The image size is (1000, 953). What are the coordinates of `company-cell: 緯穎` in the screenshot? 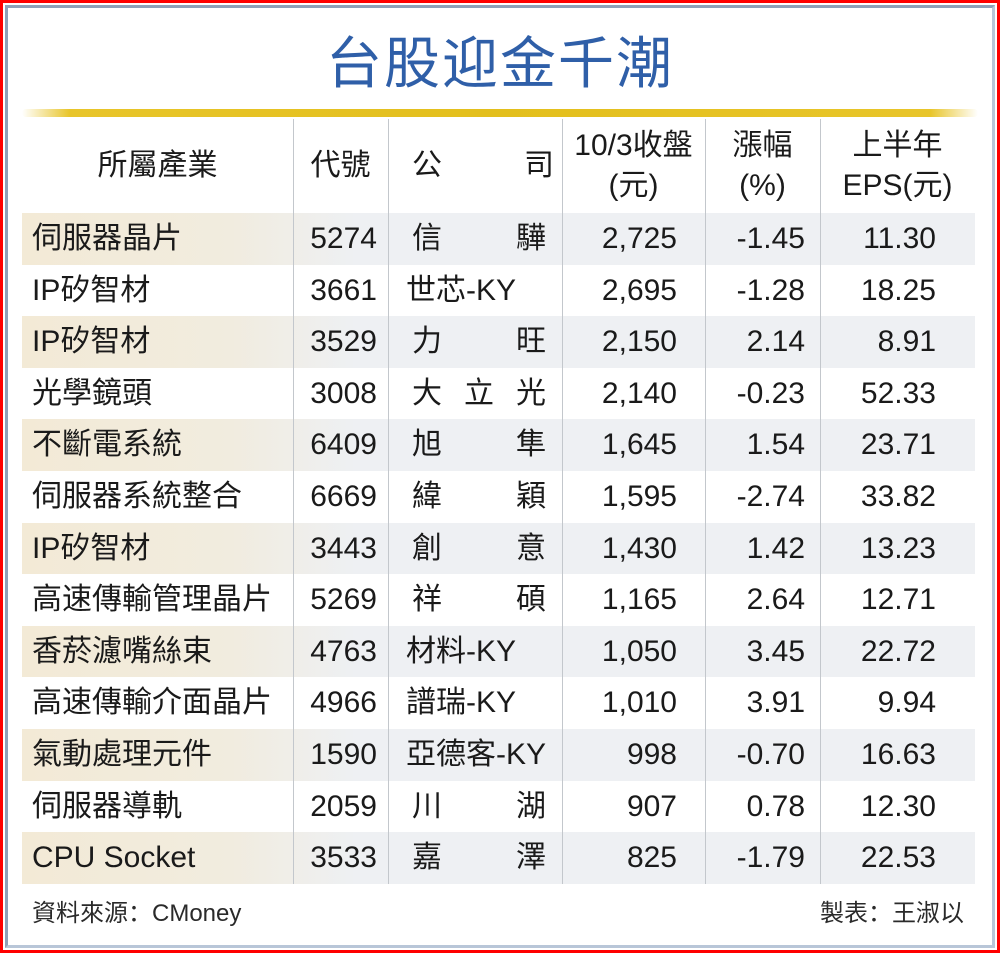 It's located at (472, 497).